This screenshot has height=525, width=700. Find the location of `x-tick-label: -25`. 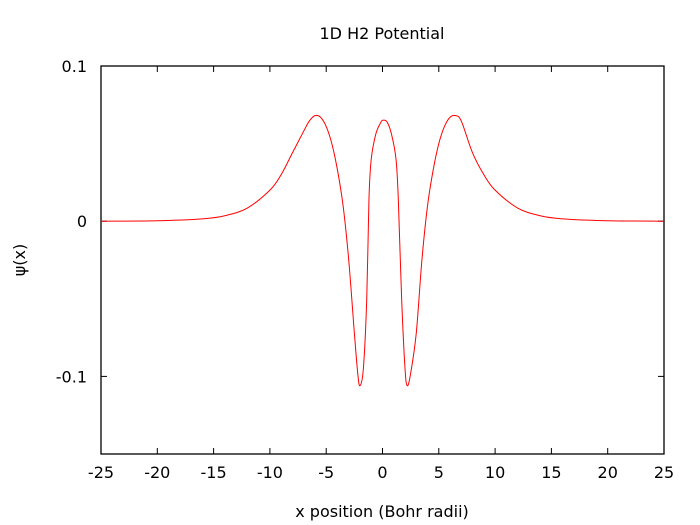

x-tick-label: -25 is located at coordinates (101, 472).